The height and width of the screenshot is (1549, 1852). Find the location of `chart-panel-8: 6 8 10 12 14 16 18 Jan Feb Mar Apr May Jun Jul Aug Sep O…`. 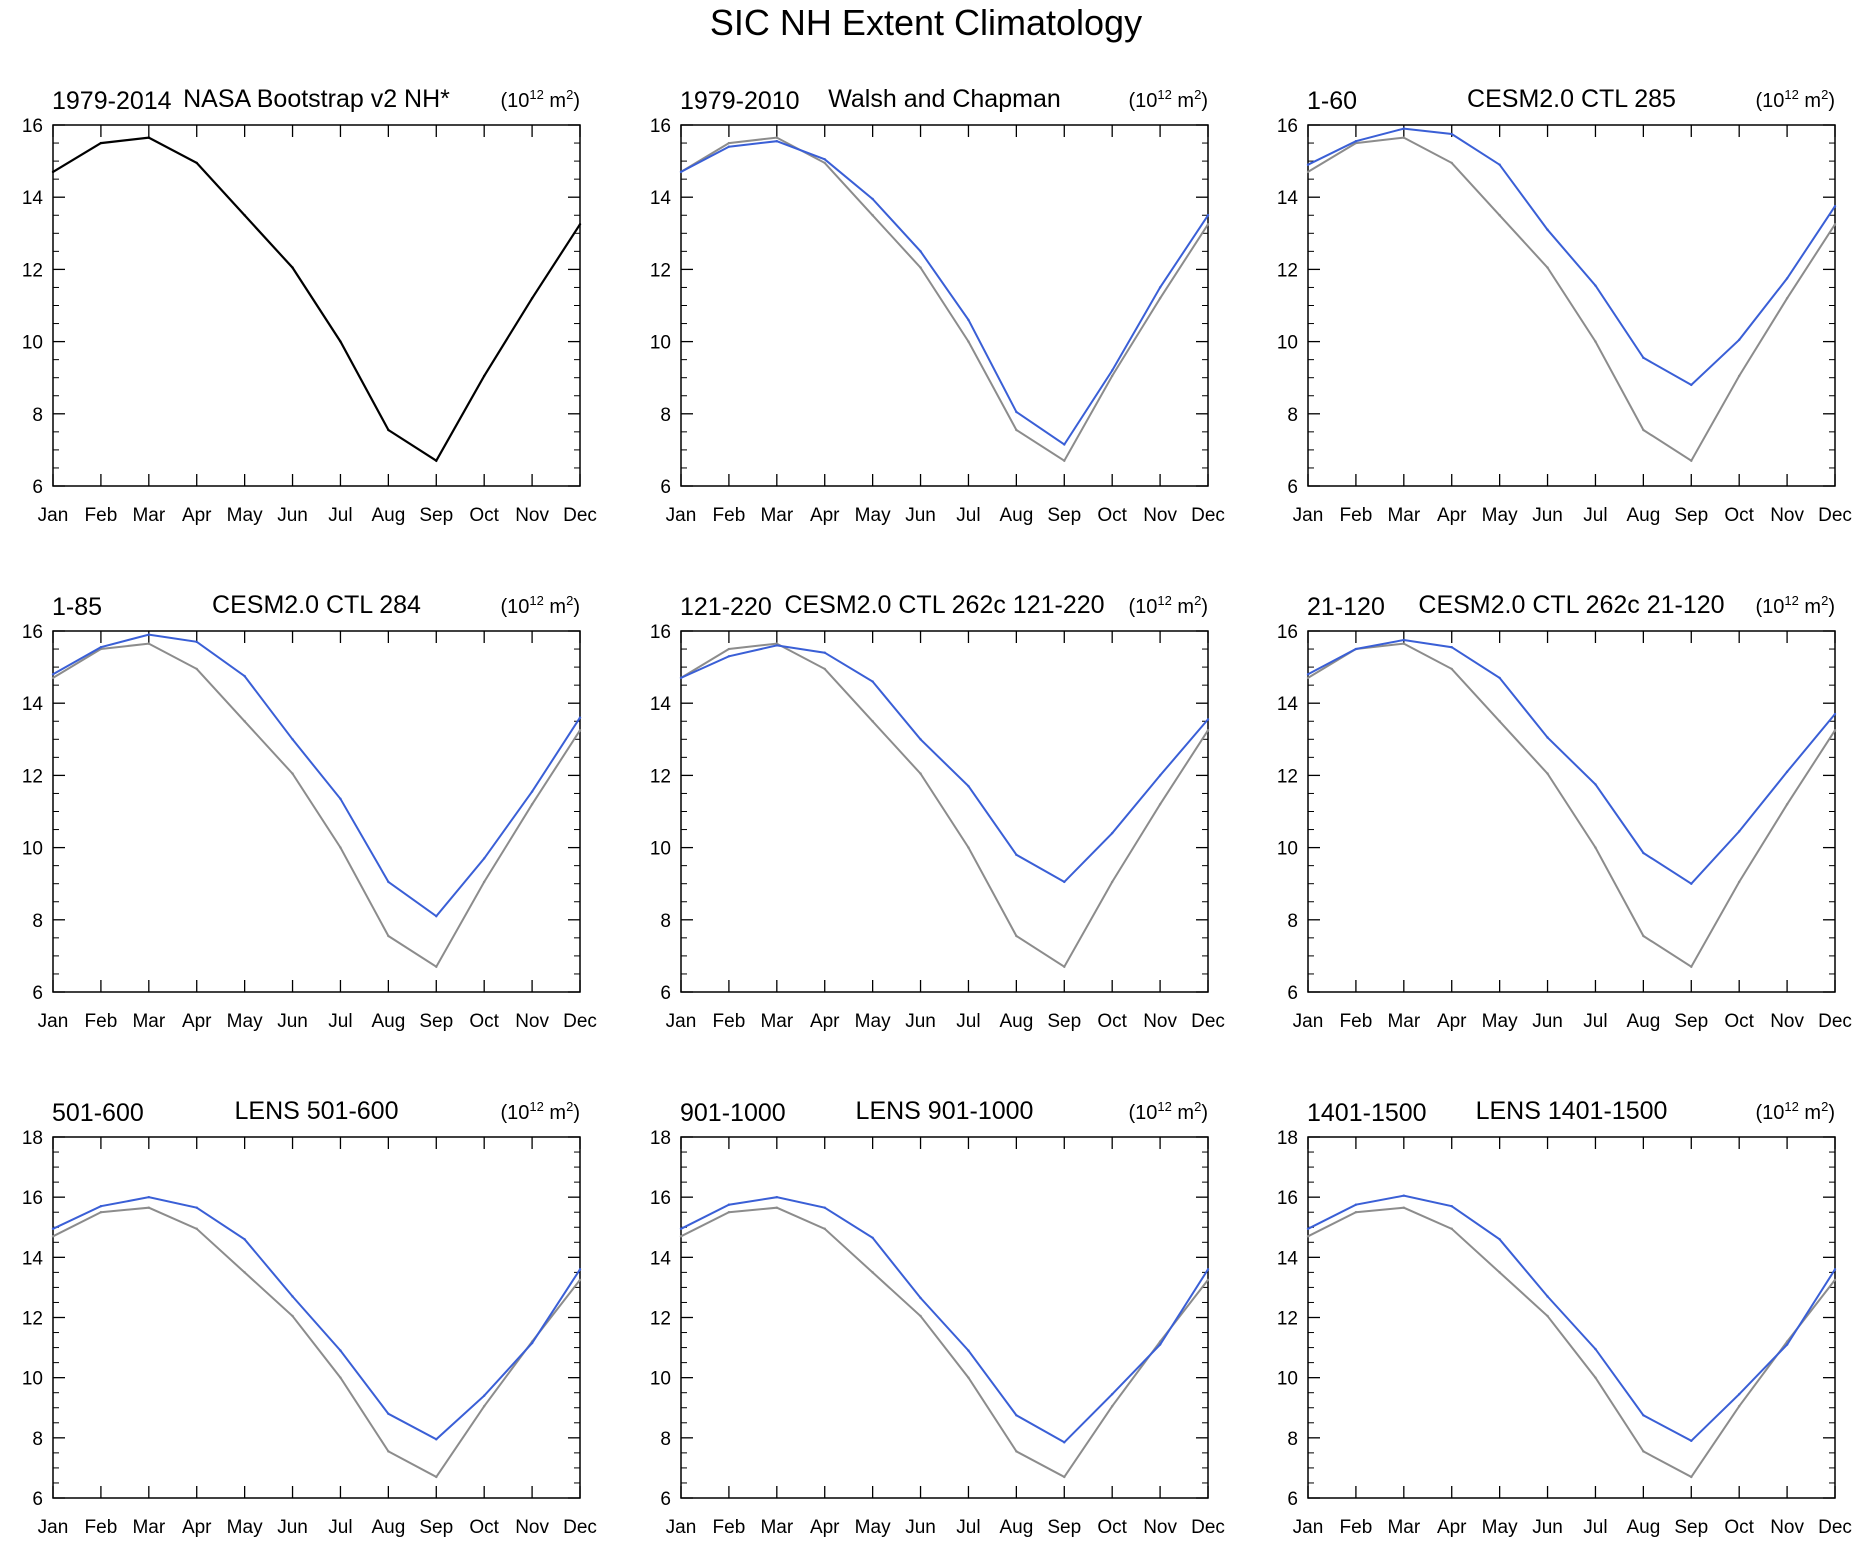

chart-panel-8: 6 8 10 12 14 16 18 Jan Feb Mar Apr May Jun Jul Aug Sep O… is located at coordinates (937, 1317).